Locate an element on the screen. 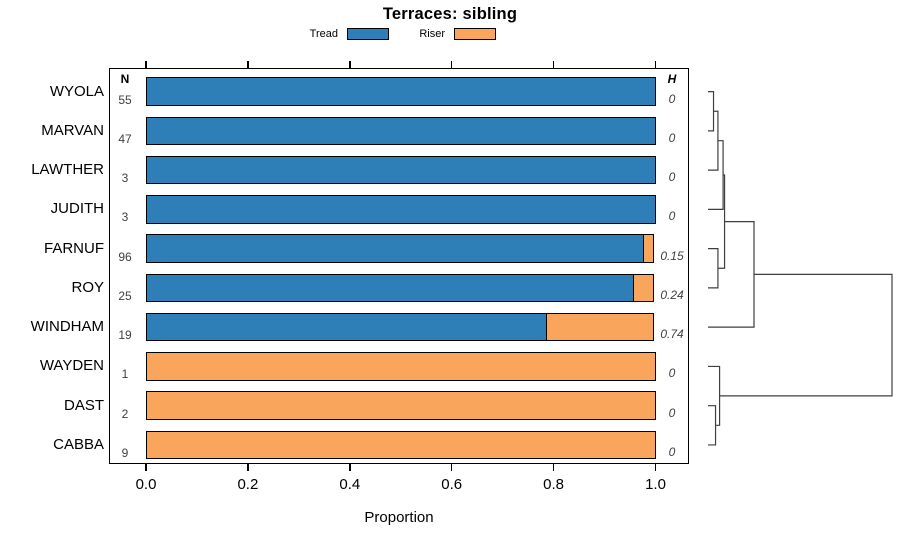 The height and width of the screenshot is (540, 900). h-value: 0.24 is located at coordinates (672, 294).